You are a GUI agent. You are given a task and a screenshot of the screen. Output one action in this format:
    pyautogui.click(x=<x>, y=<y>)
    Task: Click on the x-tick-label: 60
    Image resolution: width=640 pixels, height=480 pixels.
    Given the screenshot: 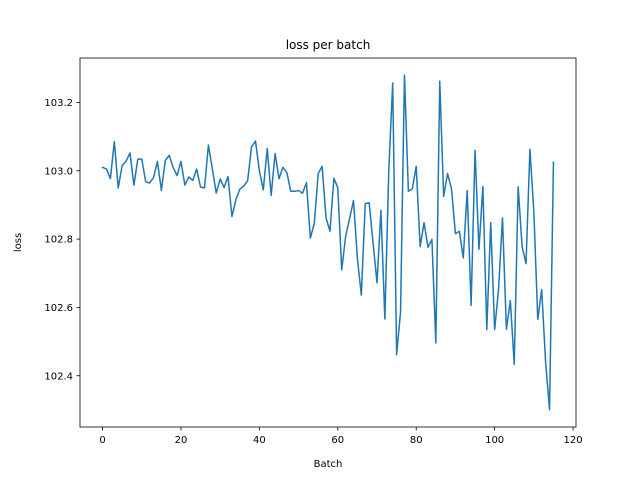 What is the action you would take?
    pyautogui.click(x=337, y=440)
    